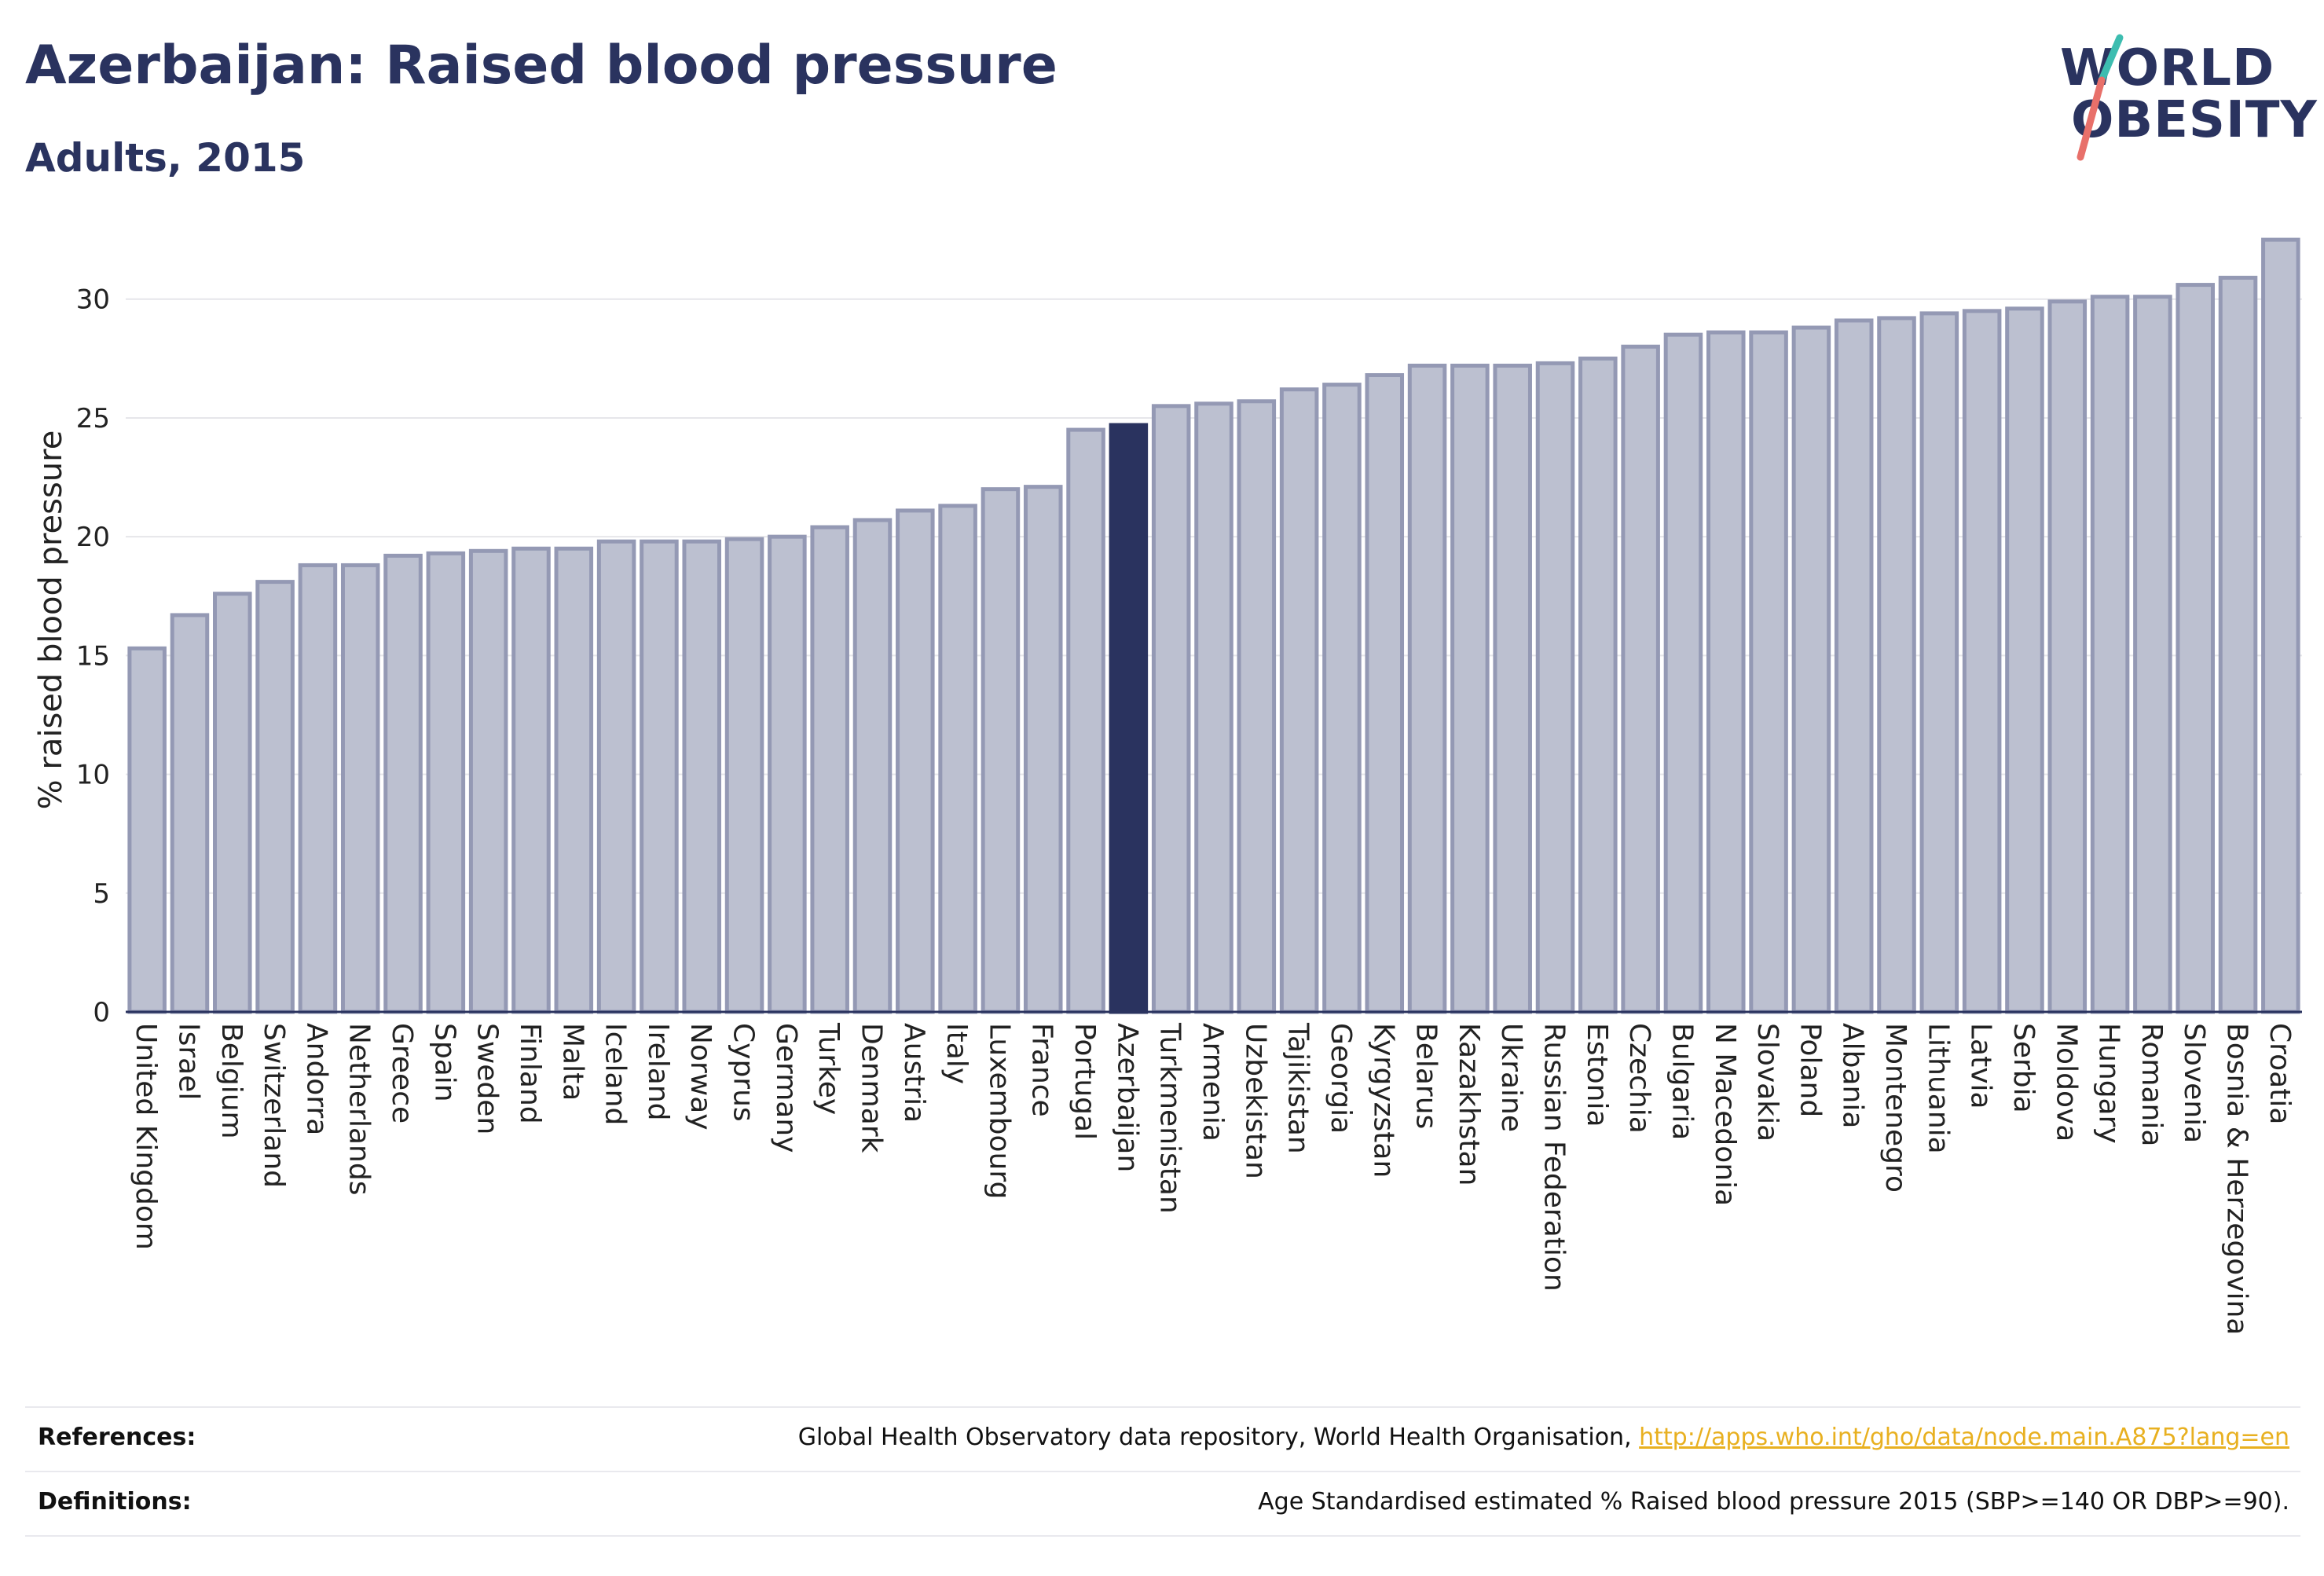  I want to click on x-tick-label: Sweden, so click(487, 1078).